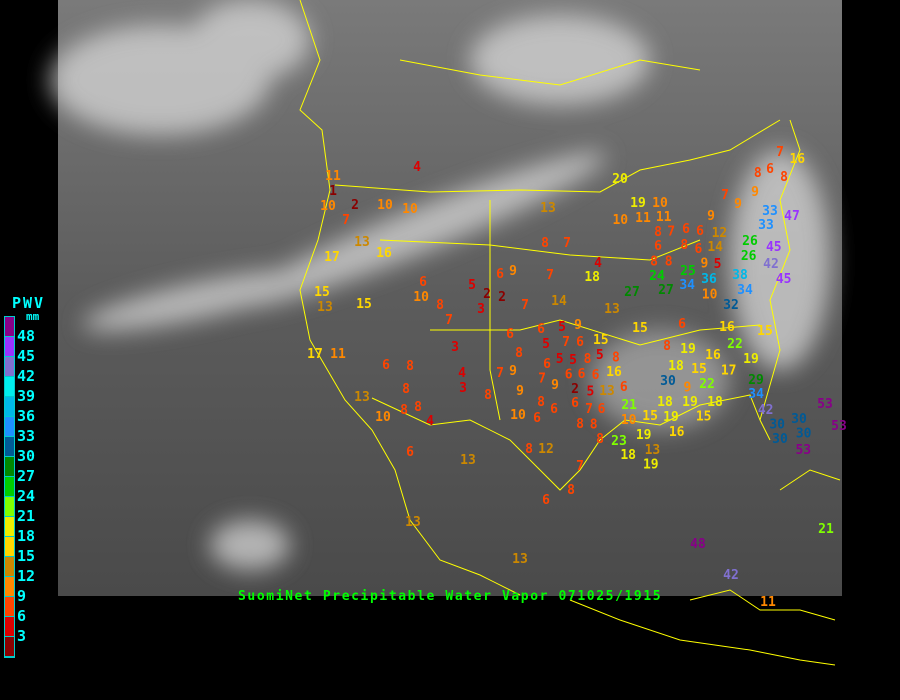  Describe the element at coordinates (22, 616) in the screenshot. I see `legend-label: 6` at that location.